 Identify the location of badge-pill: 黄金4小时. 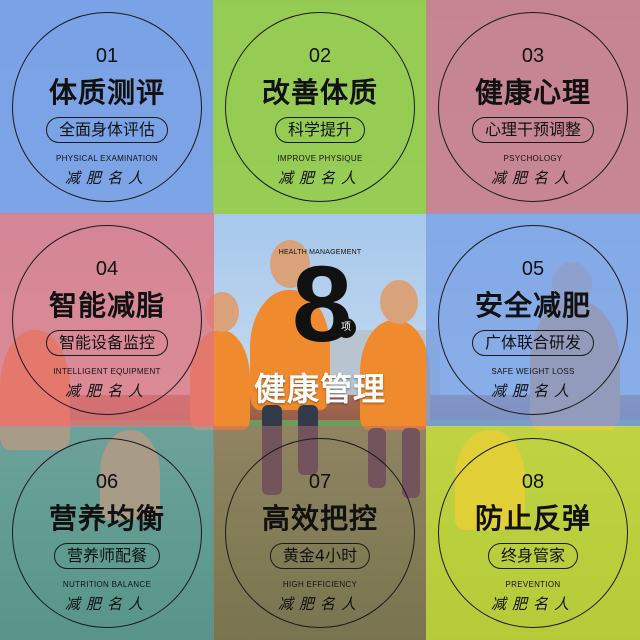
(320, 556).